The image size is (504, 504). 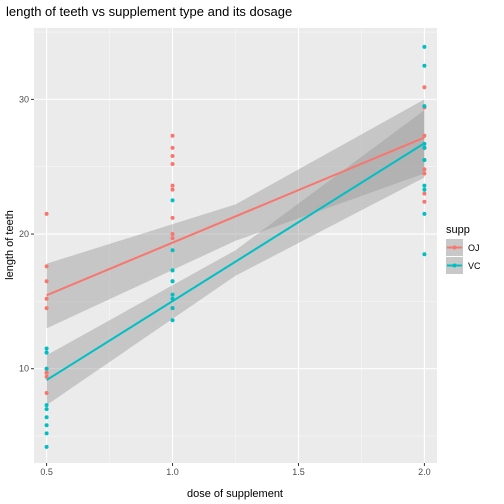 I want to click on x-axis-title: dose of supplement, so click(x=235, y=494).